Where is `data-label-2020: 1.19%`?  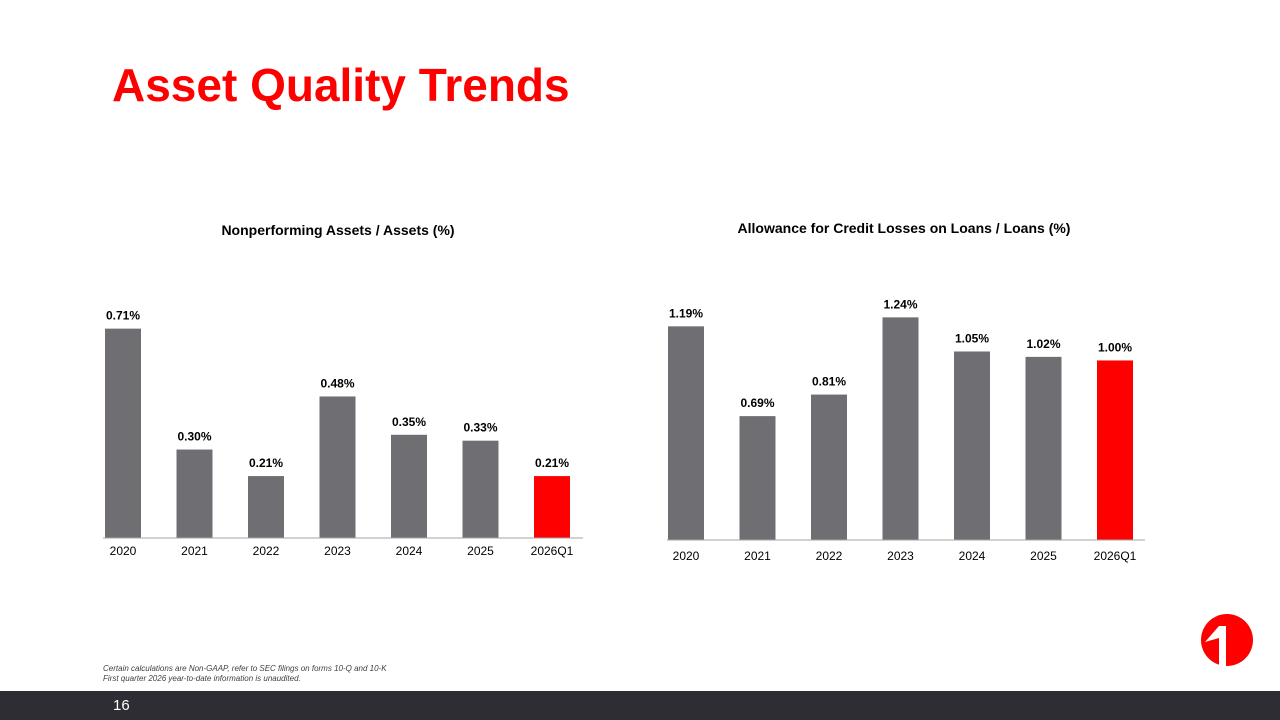
data-label-2020: 1.19% is located at coordinates (686, 313).